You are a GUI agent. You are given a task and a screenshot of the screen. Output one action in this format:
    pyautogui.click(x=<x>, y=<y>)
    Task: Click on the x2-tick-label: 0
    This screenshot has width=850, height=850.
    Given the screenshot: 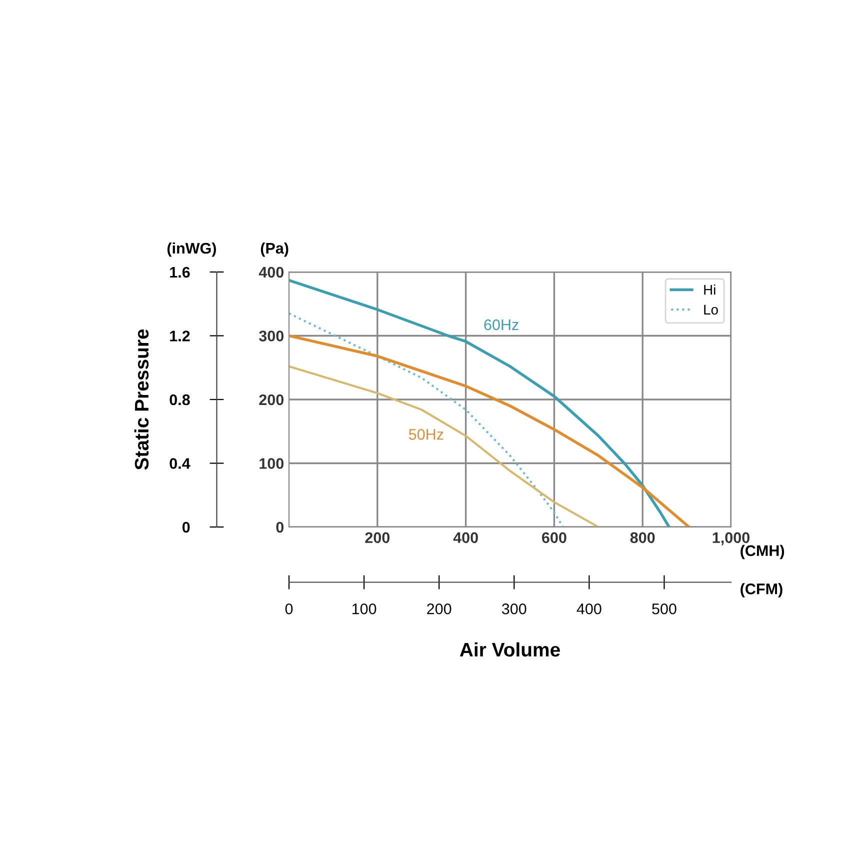 What is the action you would take?
    pyautogui.click(x=289, y=608)
    